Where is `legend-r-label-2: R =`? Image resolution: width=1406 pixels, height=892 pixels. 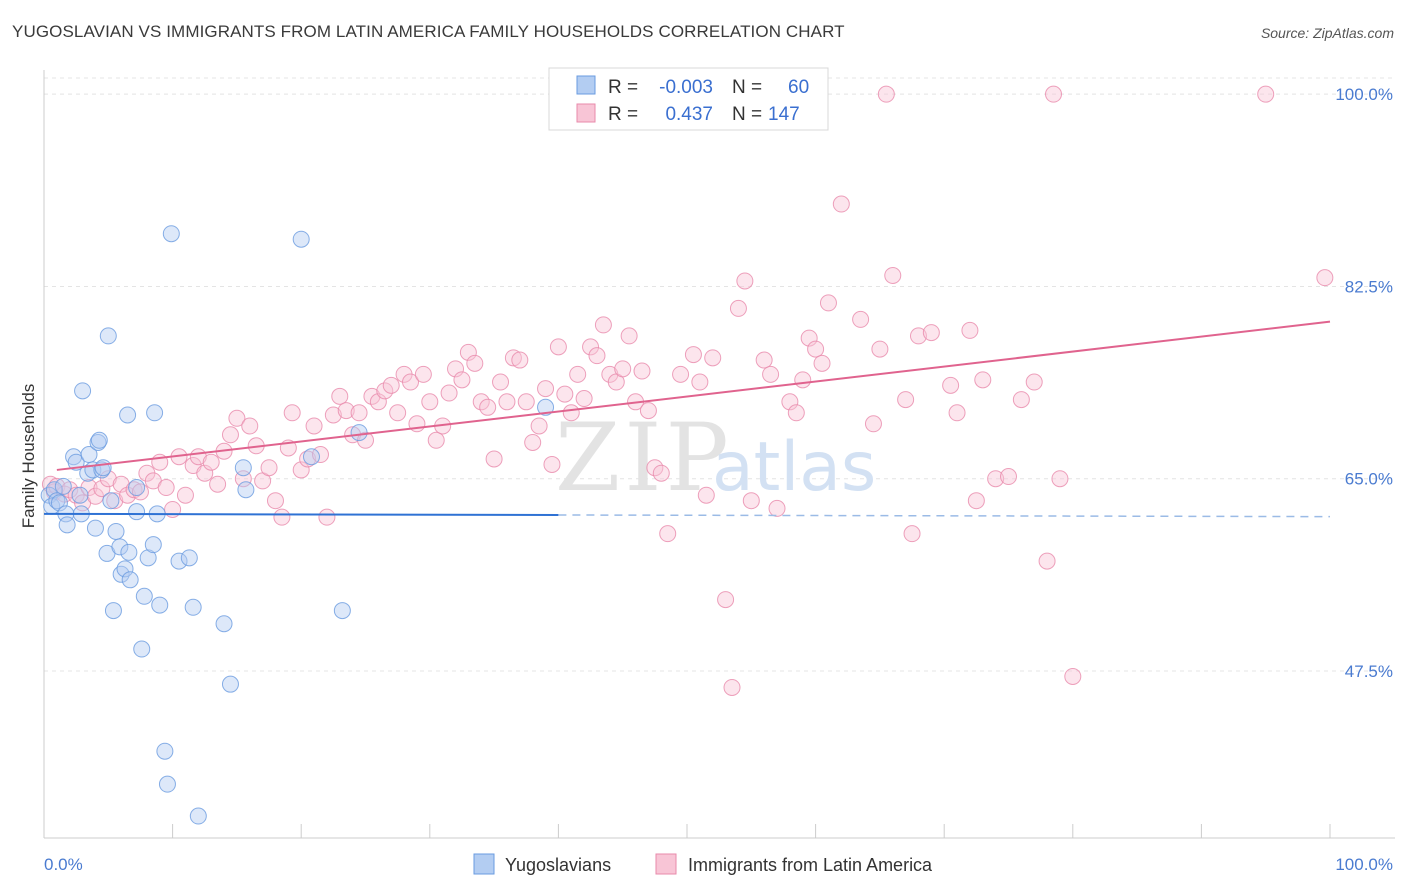
legend-r-label-2: R = is located at coordinates (623, 114).